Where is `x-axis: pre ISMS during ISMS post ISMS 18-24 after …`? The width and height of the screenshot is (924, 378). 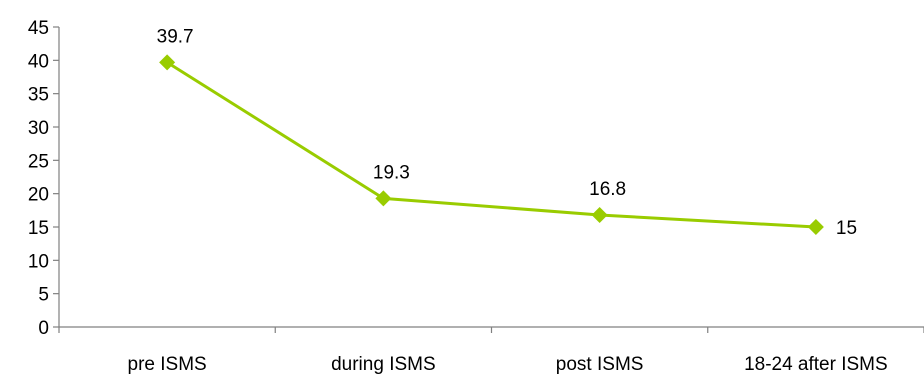
x-axis: pre ISMS during ISMS post ISMS 18-24 after … is located at coordinates (491, 350).